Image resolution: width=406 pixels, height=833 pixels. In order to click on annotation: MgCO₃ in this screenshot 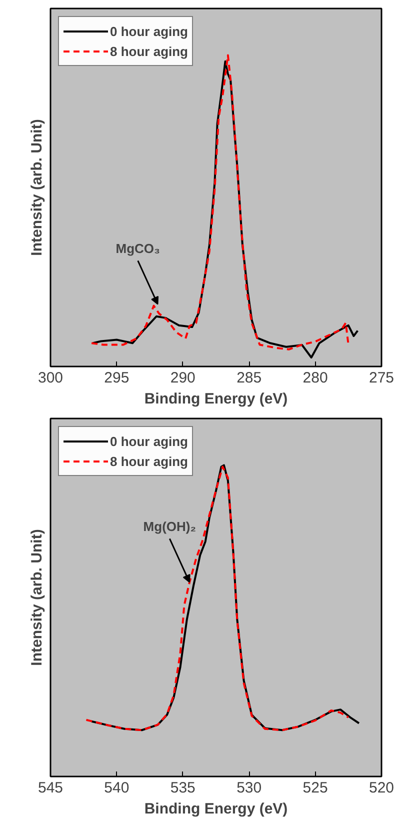, I will do `click(138, 248)`.